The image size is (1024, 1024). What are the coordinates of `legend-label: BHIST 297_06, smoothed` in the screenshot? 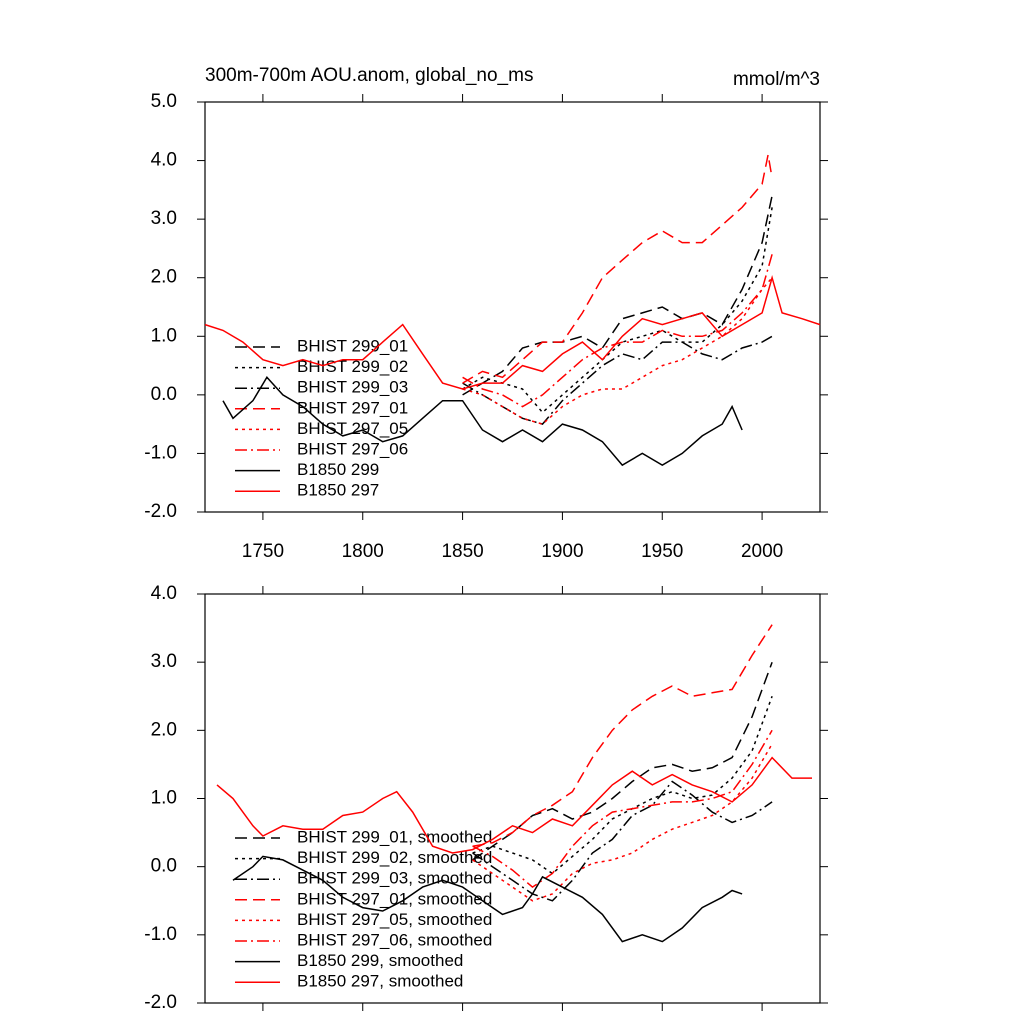 It's located at (394, 939).